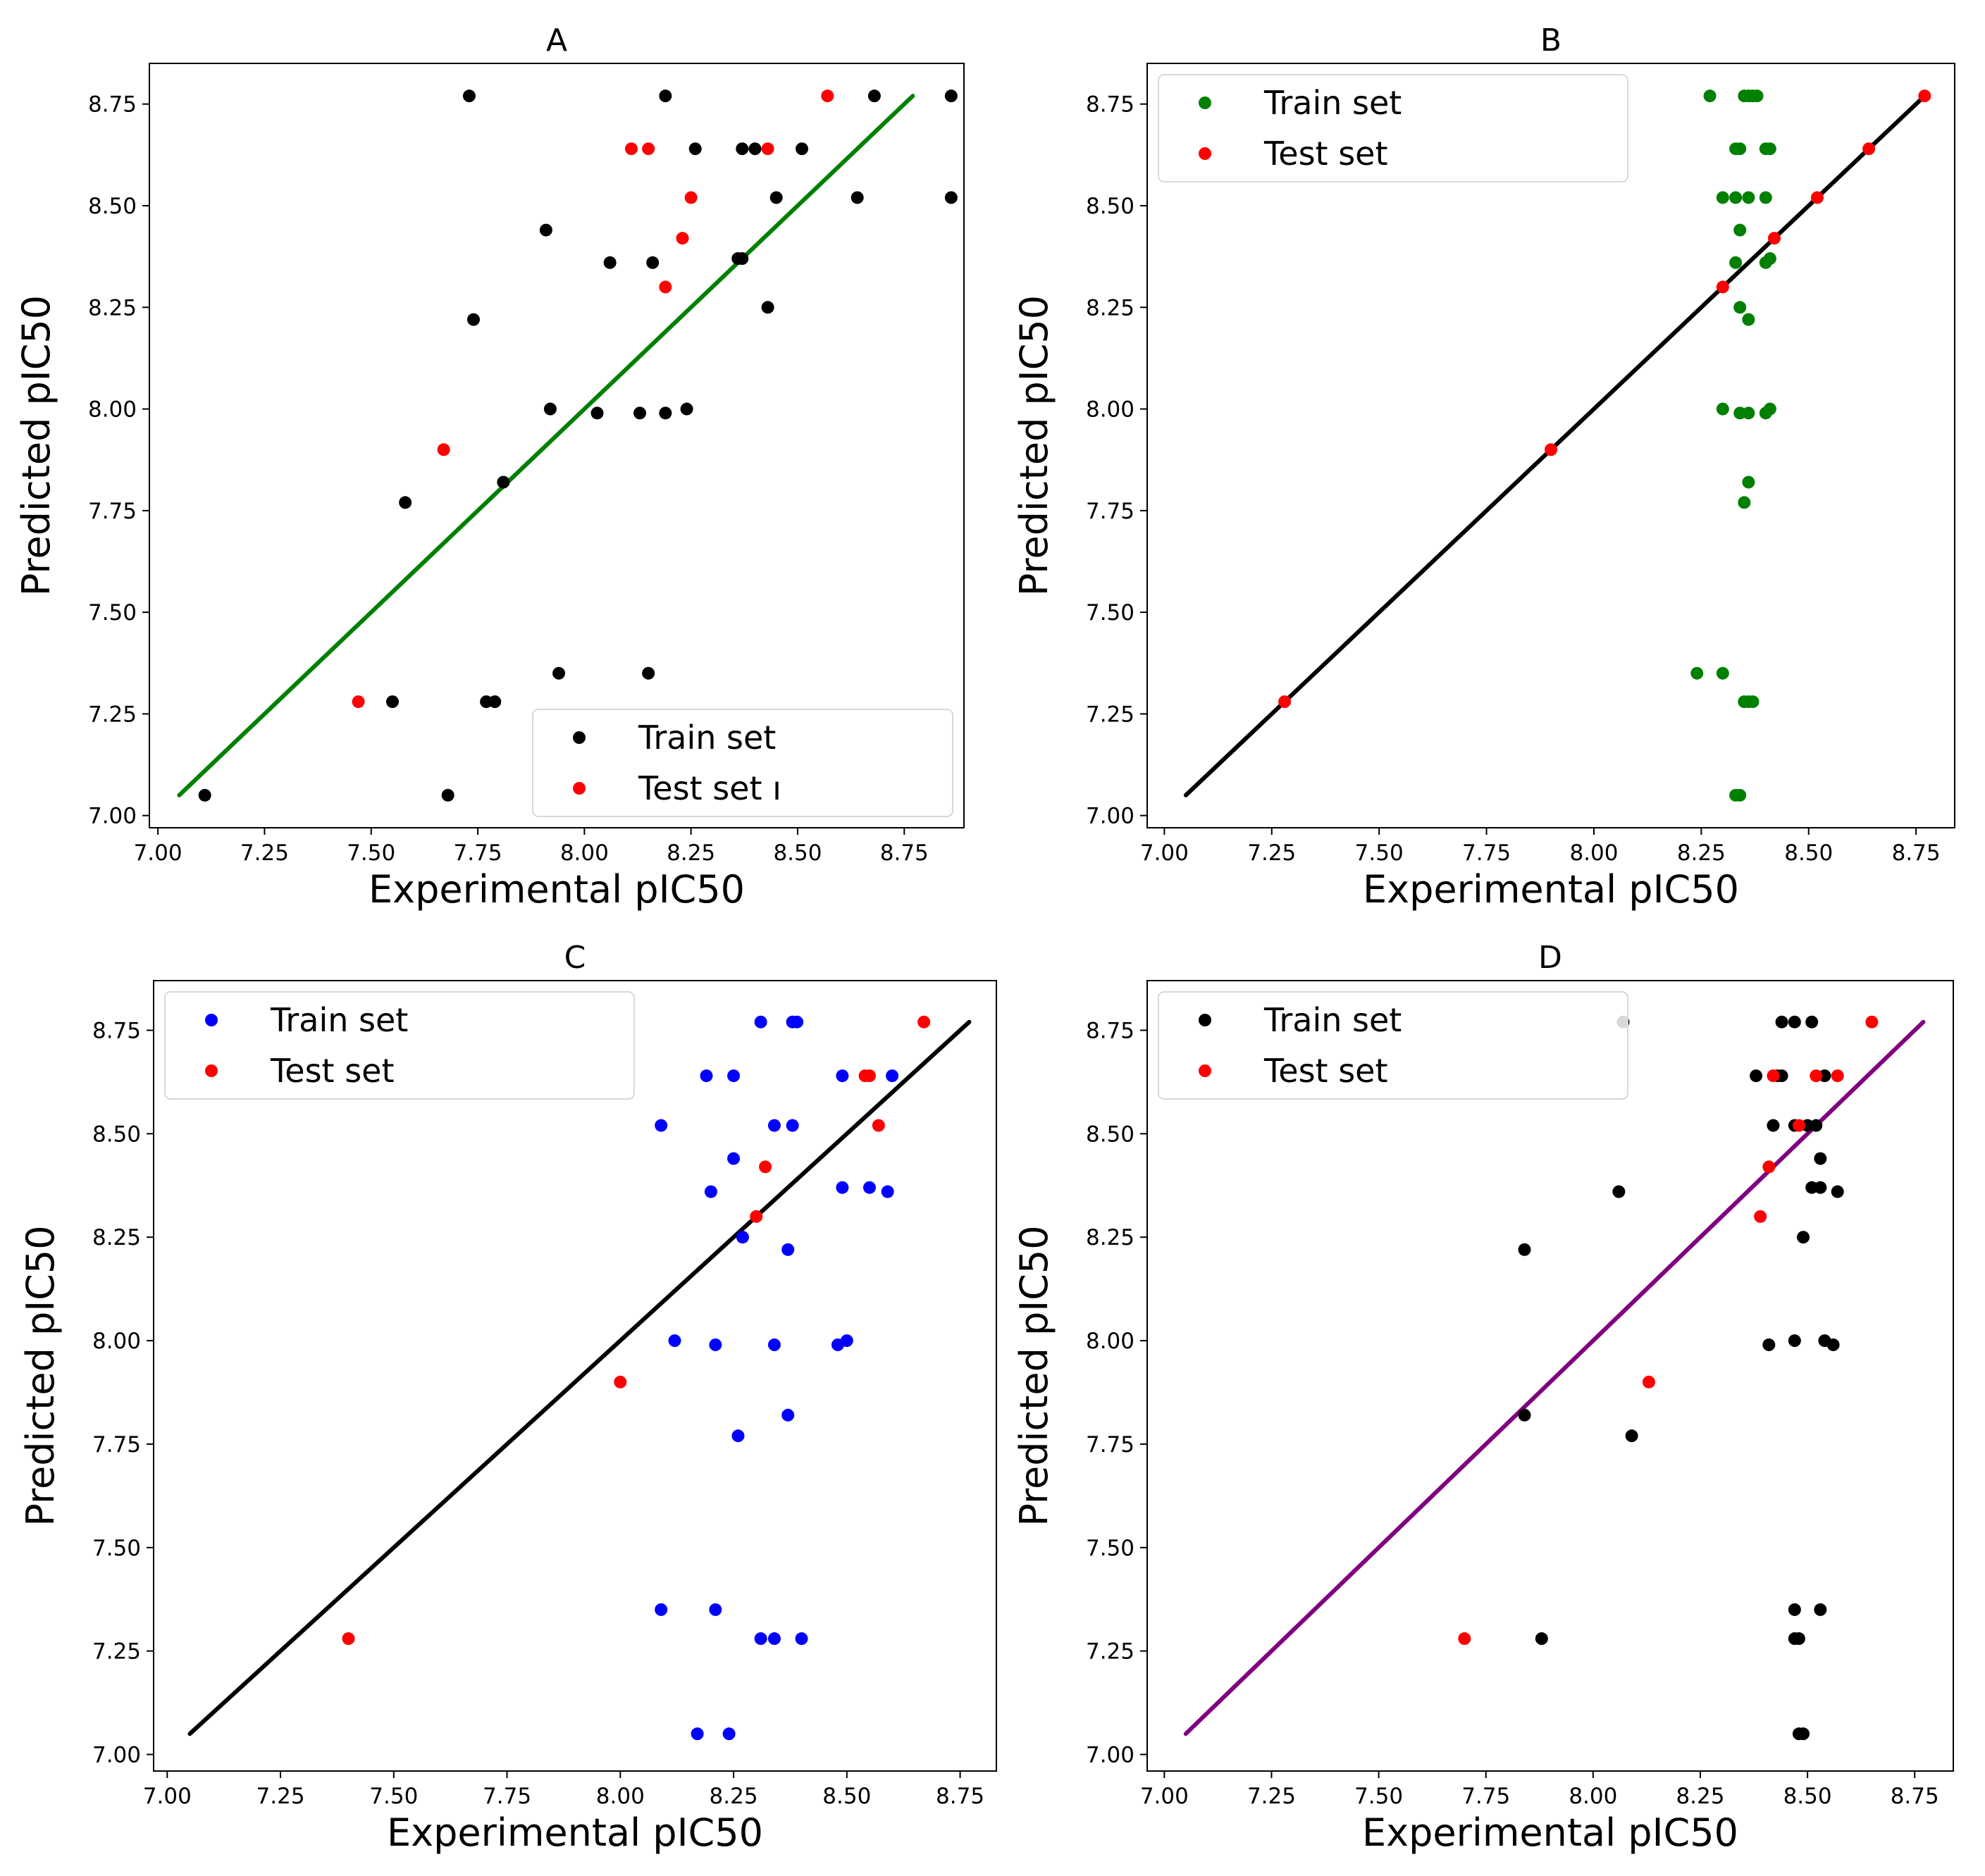 The height and width of the screenshot is (1876, 1985). I want to click on subplot-title: D, so click(1550, 958).